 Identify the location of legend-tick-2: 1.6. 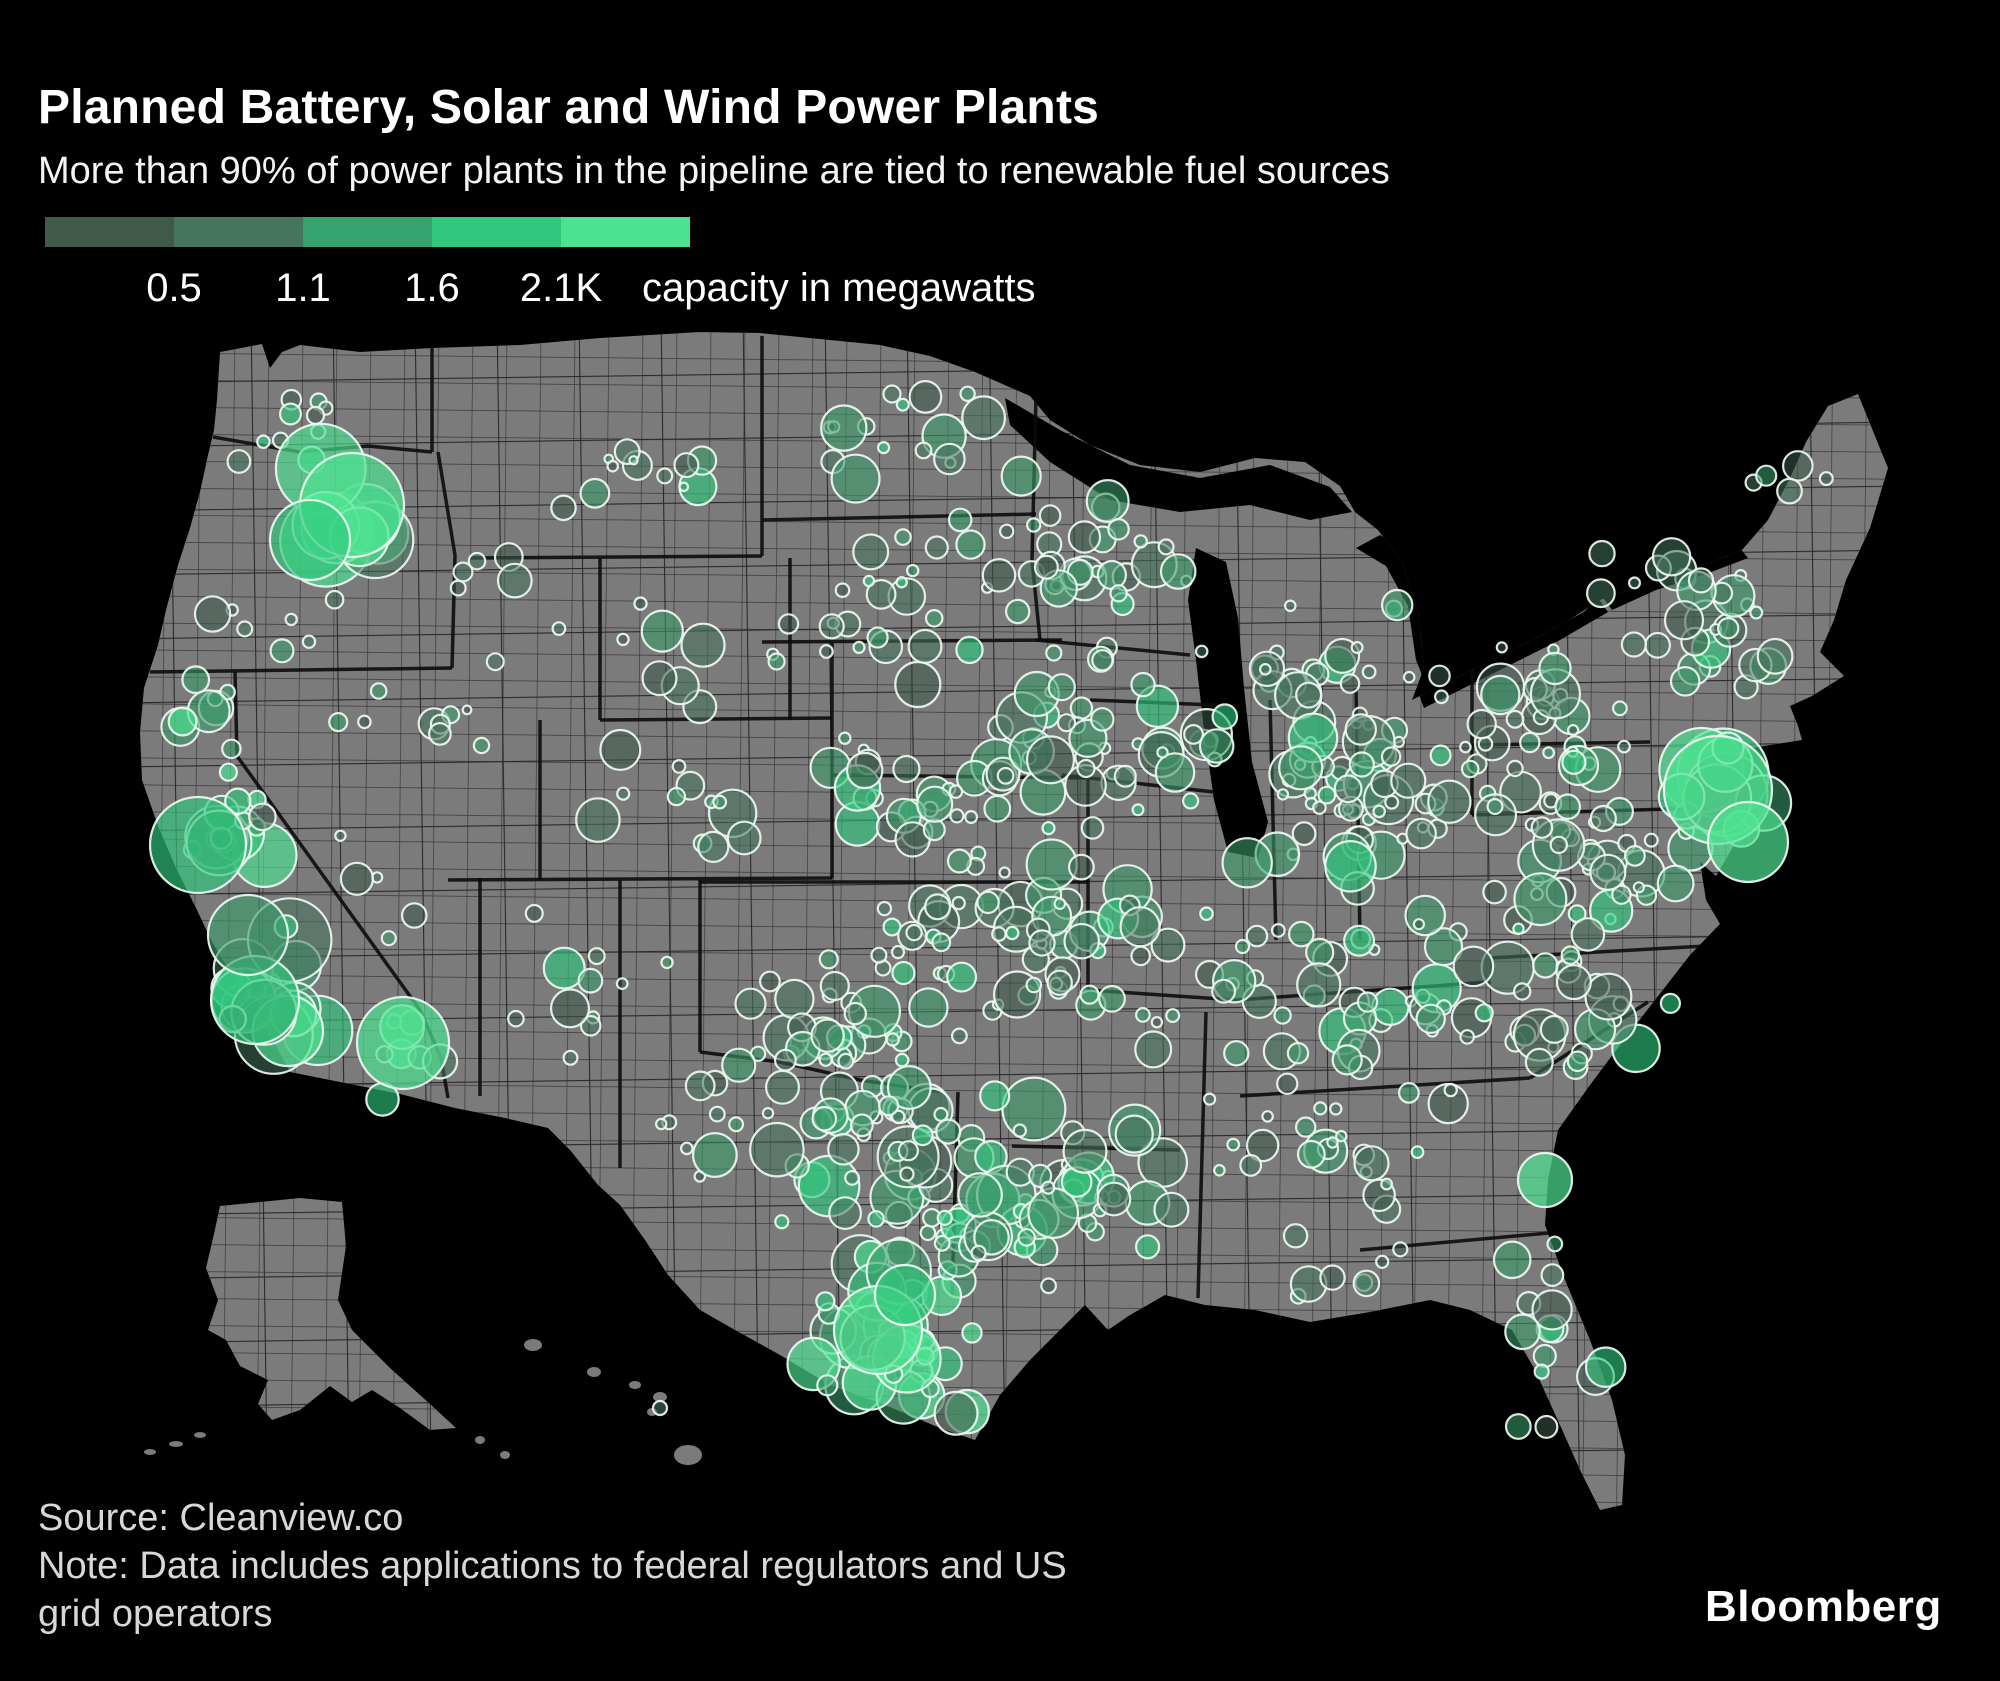
(432, 288).